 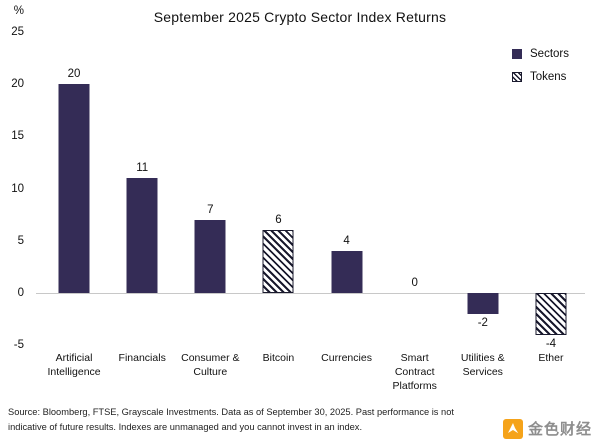 What do you see at coordinates (548, 77) in the screenshot?
I see `legend-label-tokens: Tokens` at bounding box center [548, 77].